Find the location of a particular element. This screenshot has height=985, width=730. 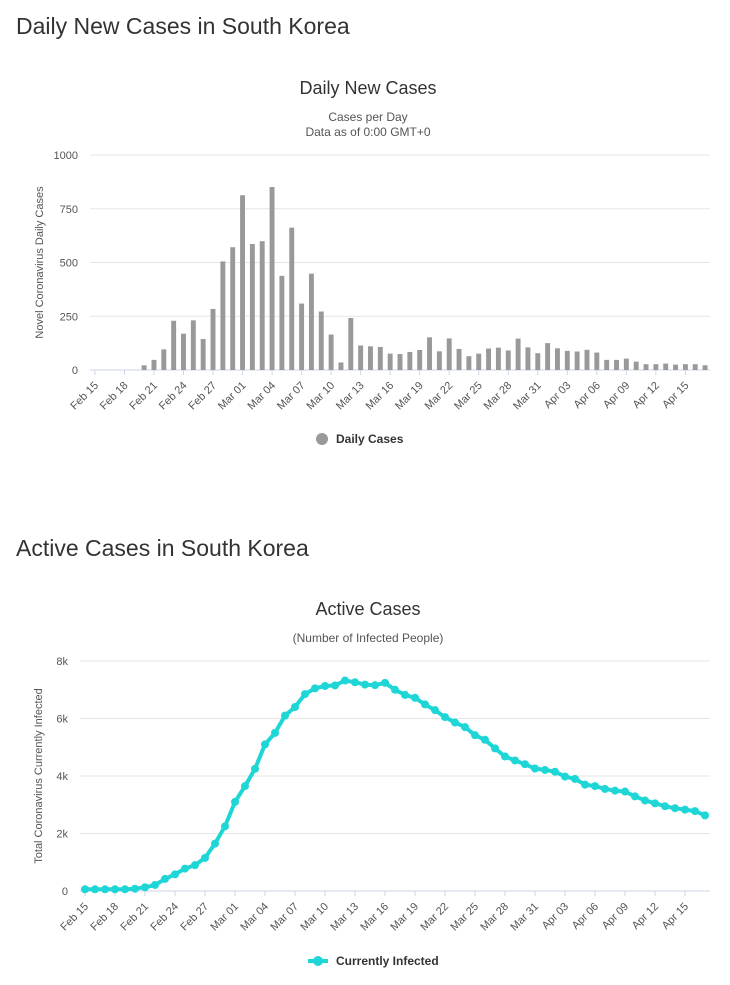

y-tick-label: 0 is located at coordinates (65, 892).